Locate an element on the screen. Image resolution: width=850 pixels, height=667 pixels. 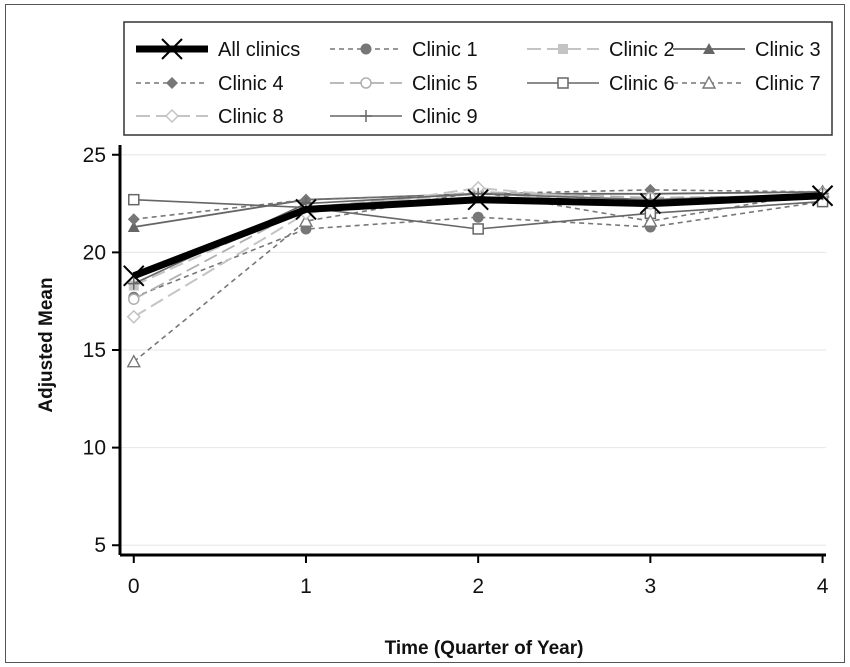
x-tick-label: 1 is located at coordinates (306, 586).